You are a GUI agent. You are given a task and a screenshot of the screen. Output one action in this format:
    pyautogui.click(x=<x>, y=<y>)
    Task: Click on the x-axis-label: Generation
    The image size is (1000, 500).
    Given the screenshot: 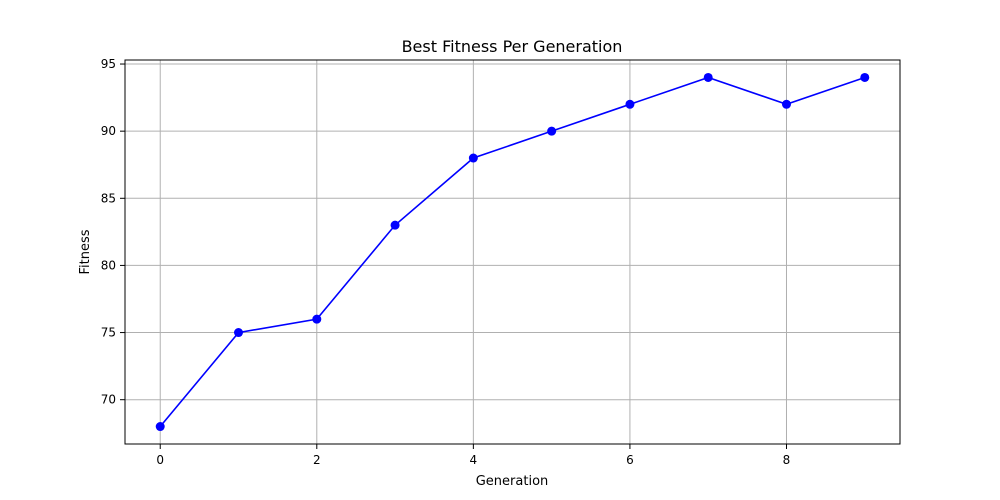 What is the action you would take?
    pyautogui.click(x=512, y=481)
    